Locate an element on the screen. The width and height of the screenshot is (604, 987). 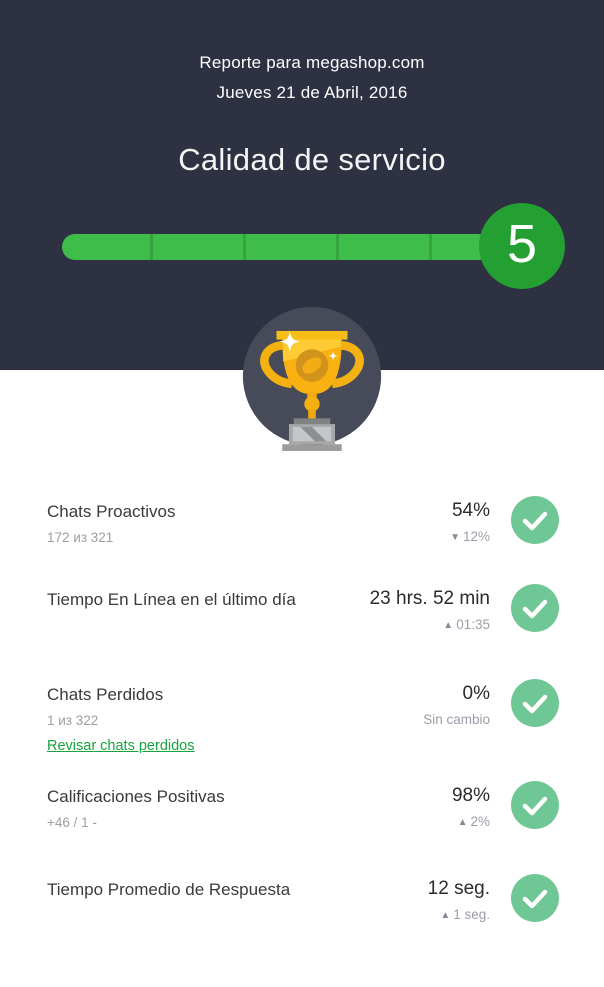
report-date: Jueves 21 de Abril, 2016 is located at coordinates (312, 92).